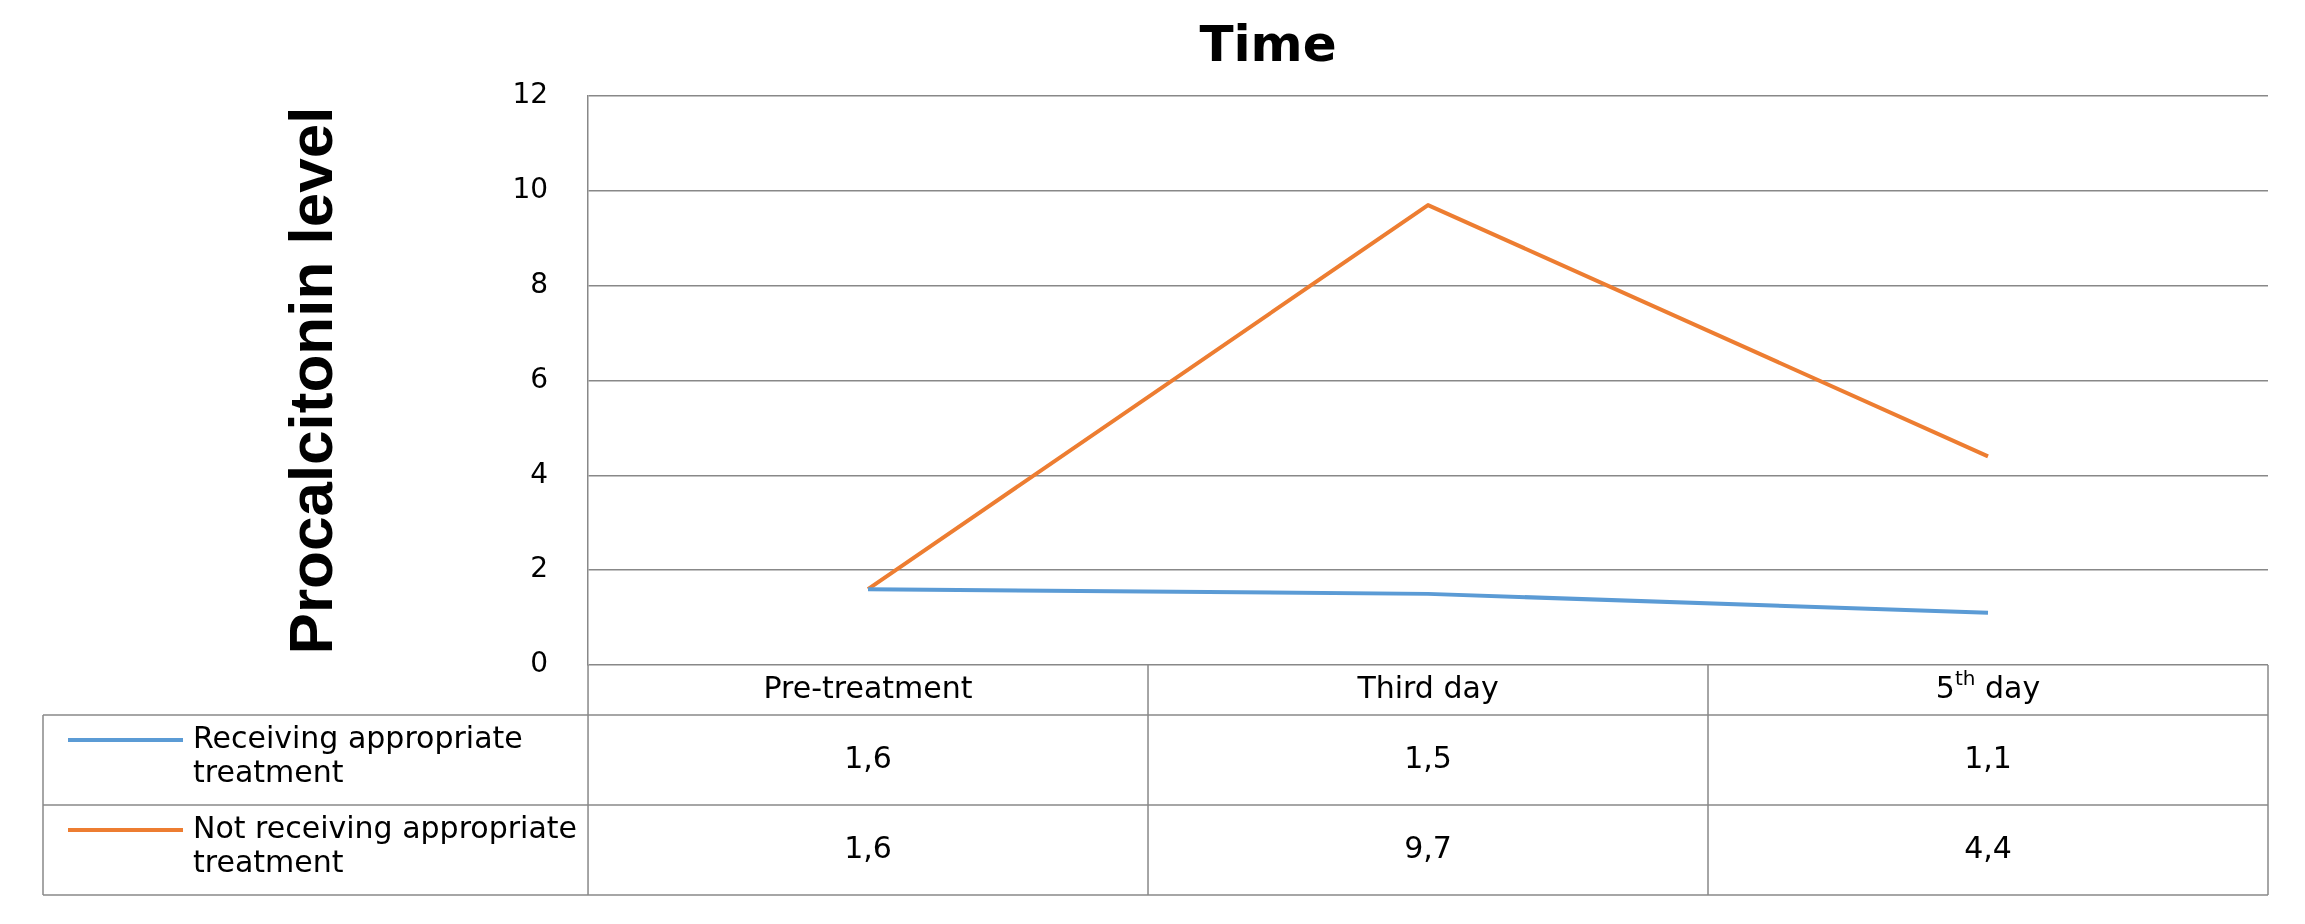 This screenshot has width=2305, height=924. What do you see at coordinates (311, 380) in the screenshot?
I see `y-axis-title: Procalcitonin level` at bounding box center [311, 380].